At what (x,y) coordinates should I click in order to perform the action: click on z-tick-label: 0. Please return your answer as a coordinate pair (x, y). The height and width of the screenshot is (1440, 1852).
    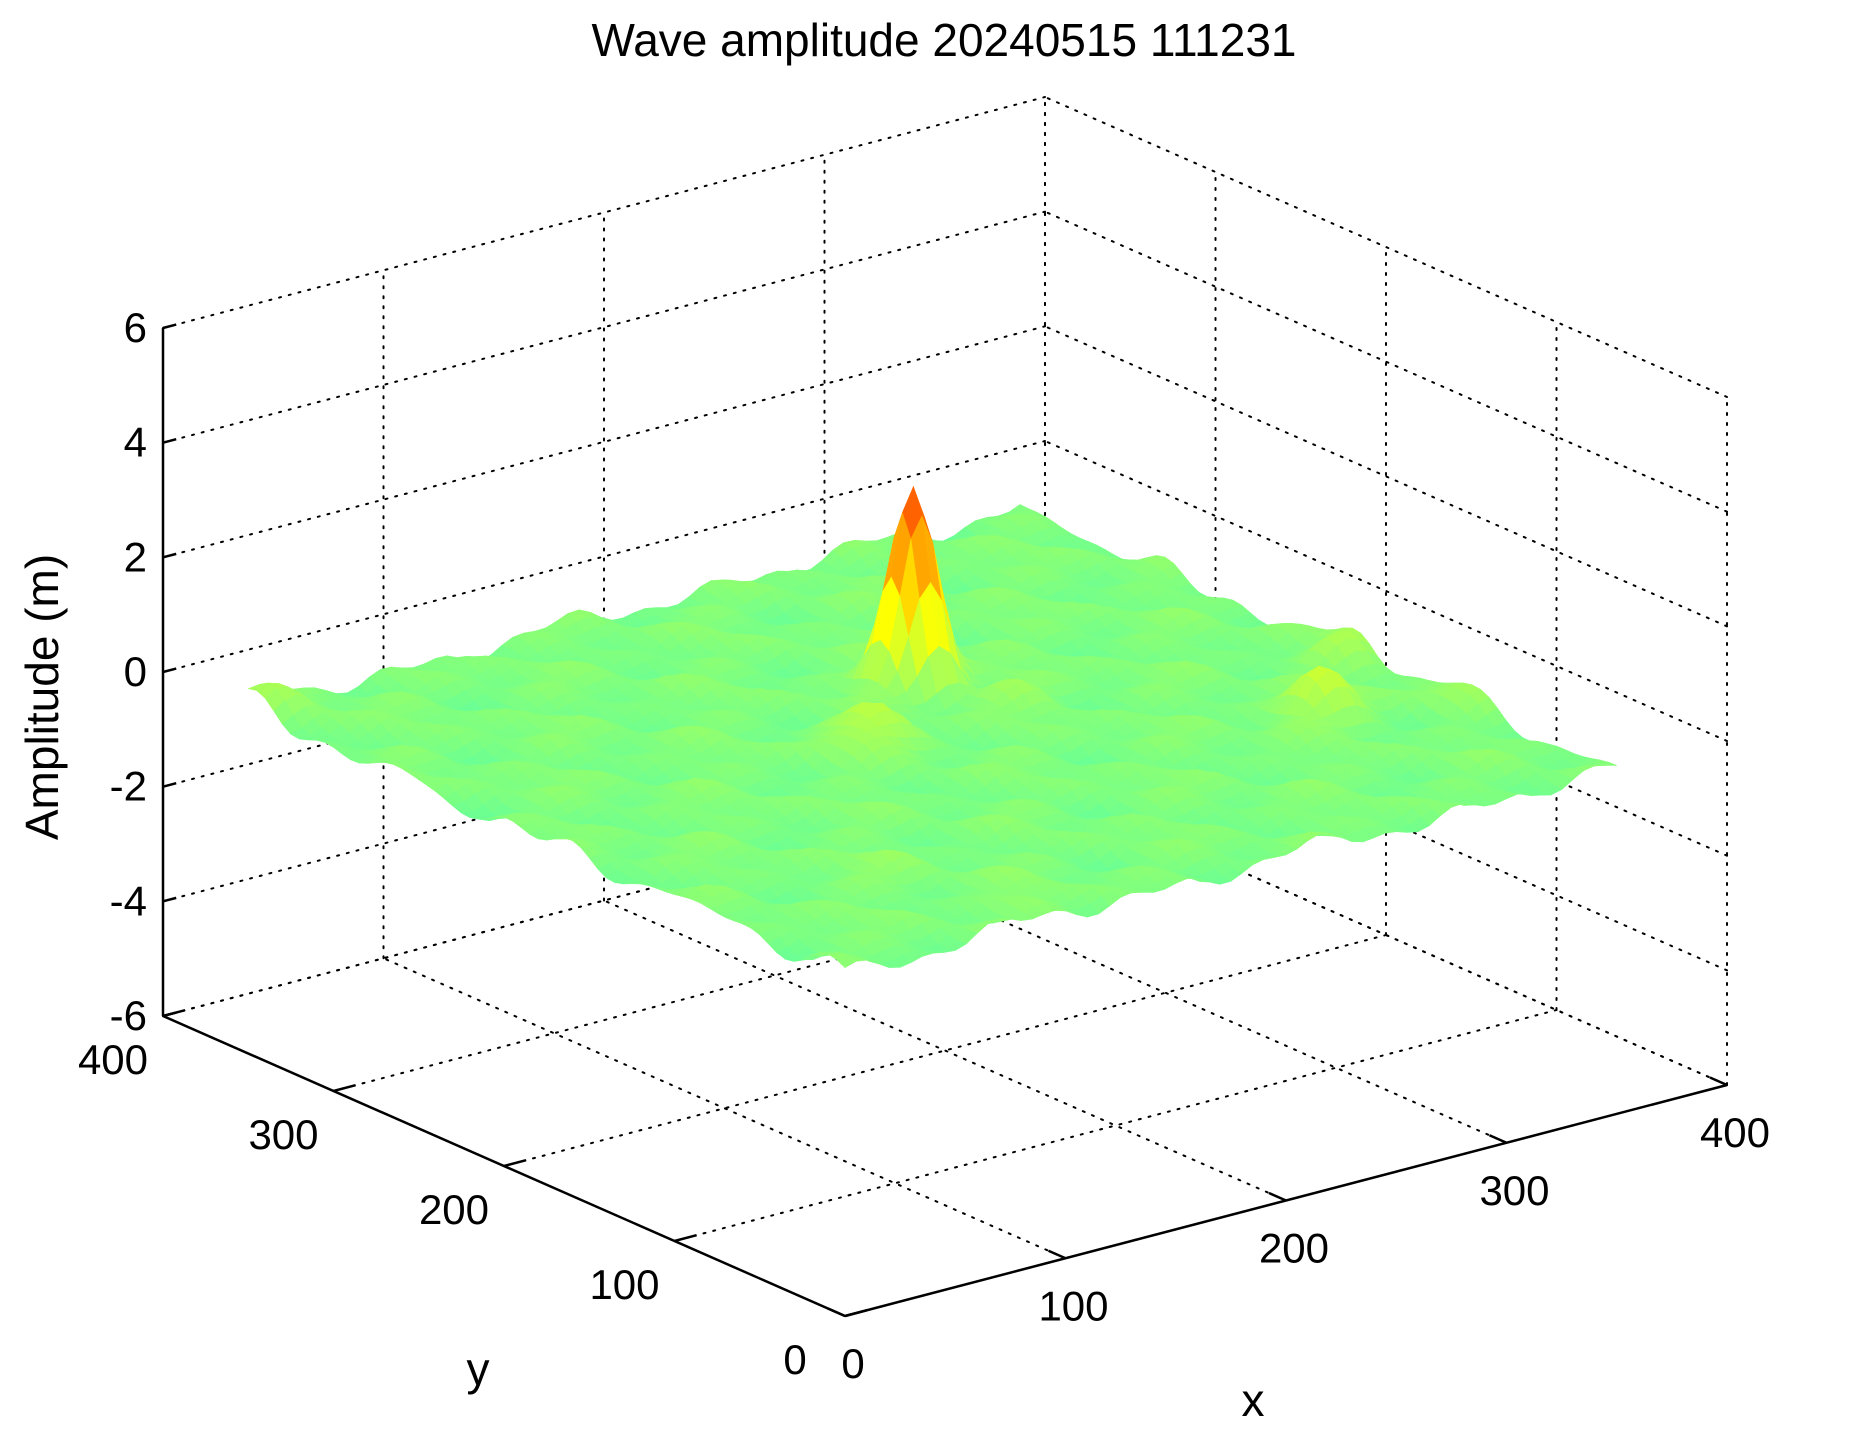
    Looking at the image, I should click on (135, 671).